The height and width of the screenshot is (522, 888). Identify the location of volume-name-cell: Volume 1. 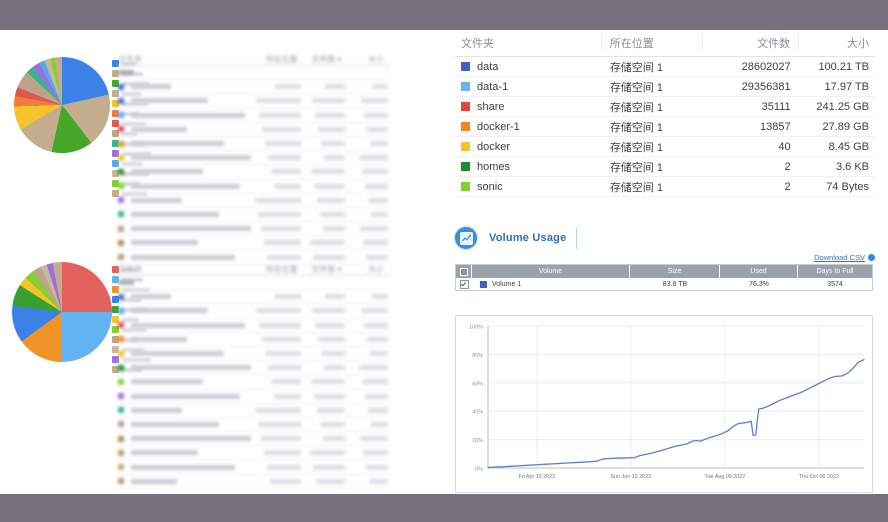
(551, 284).